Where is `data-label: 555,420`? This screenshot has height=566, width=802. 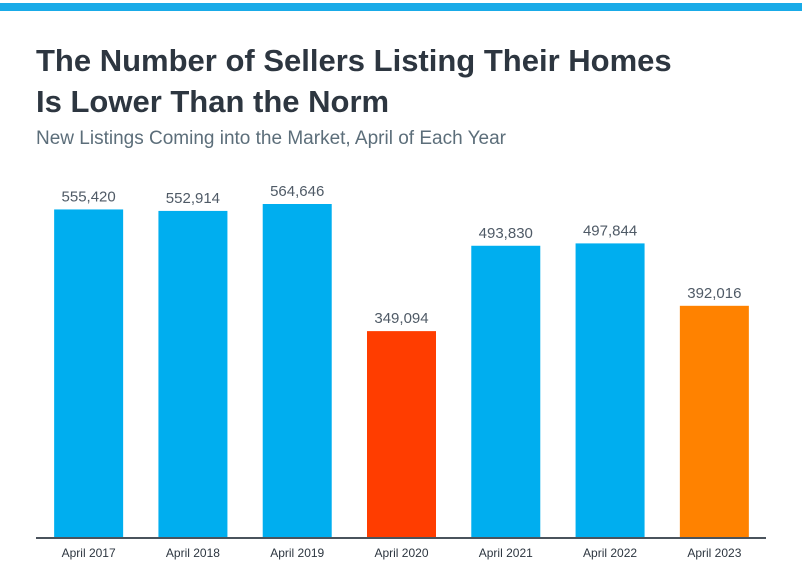 data-label: 555,420 is located at coordinates (89, 196).